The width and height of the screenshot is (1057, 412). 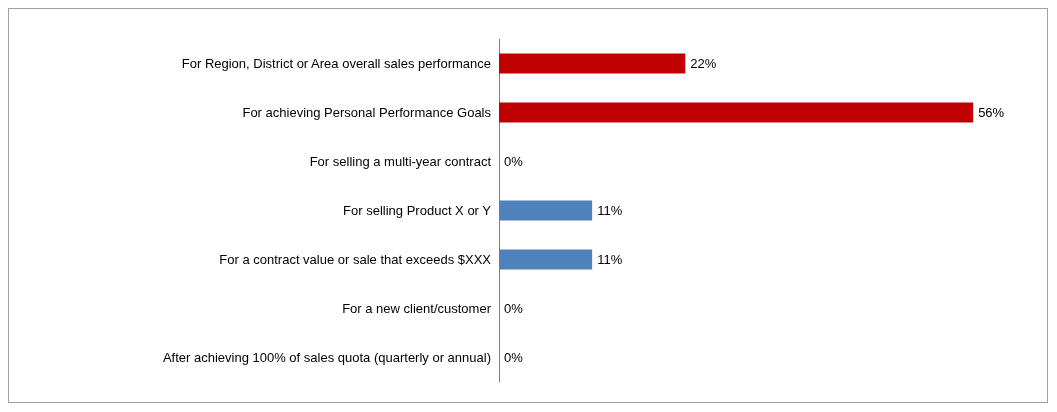 I want to click on data-label: 22%, so click(x=703, y=63).